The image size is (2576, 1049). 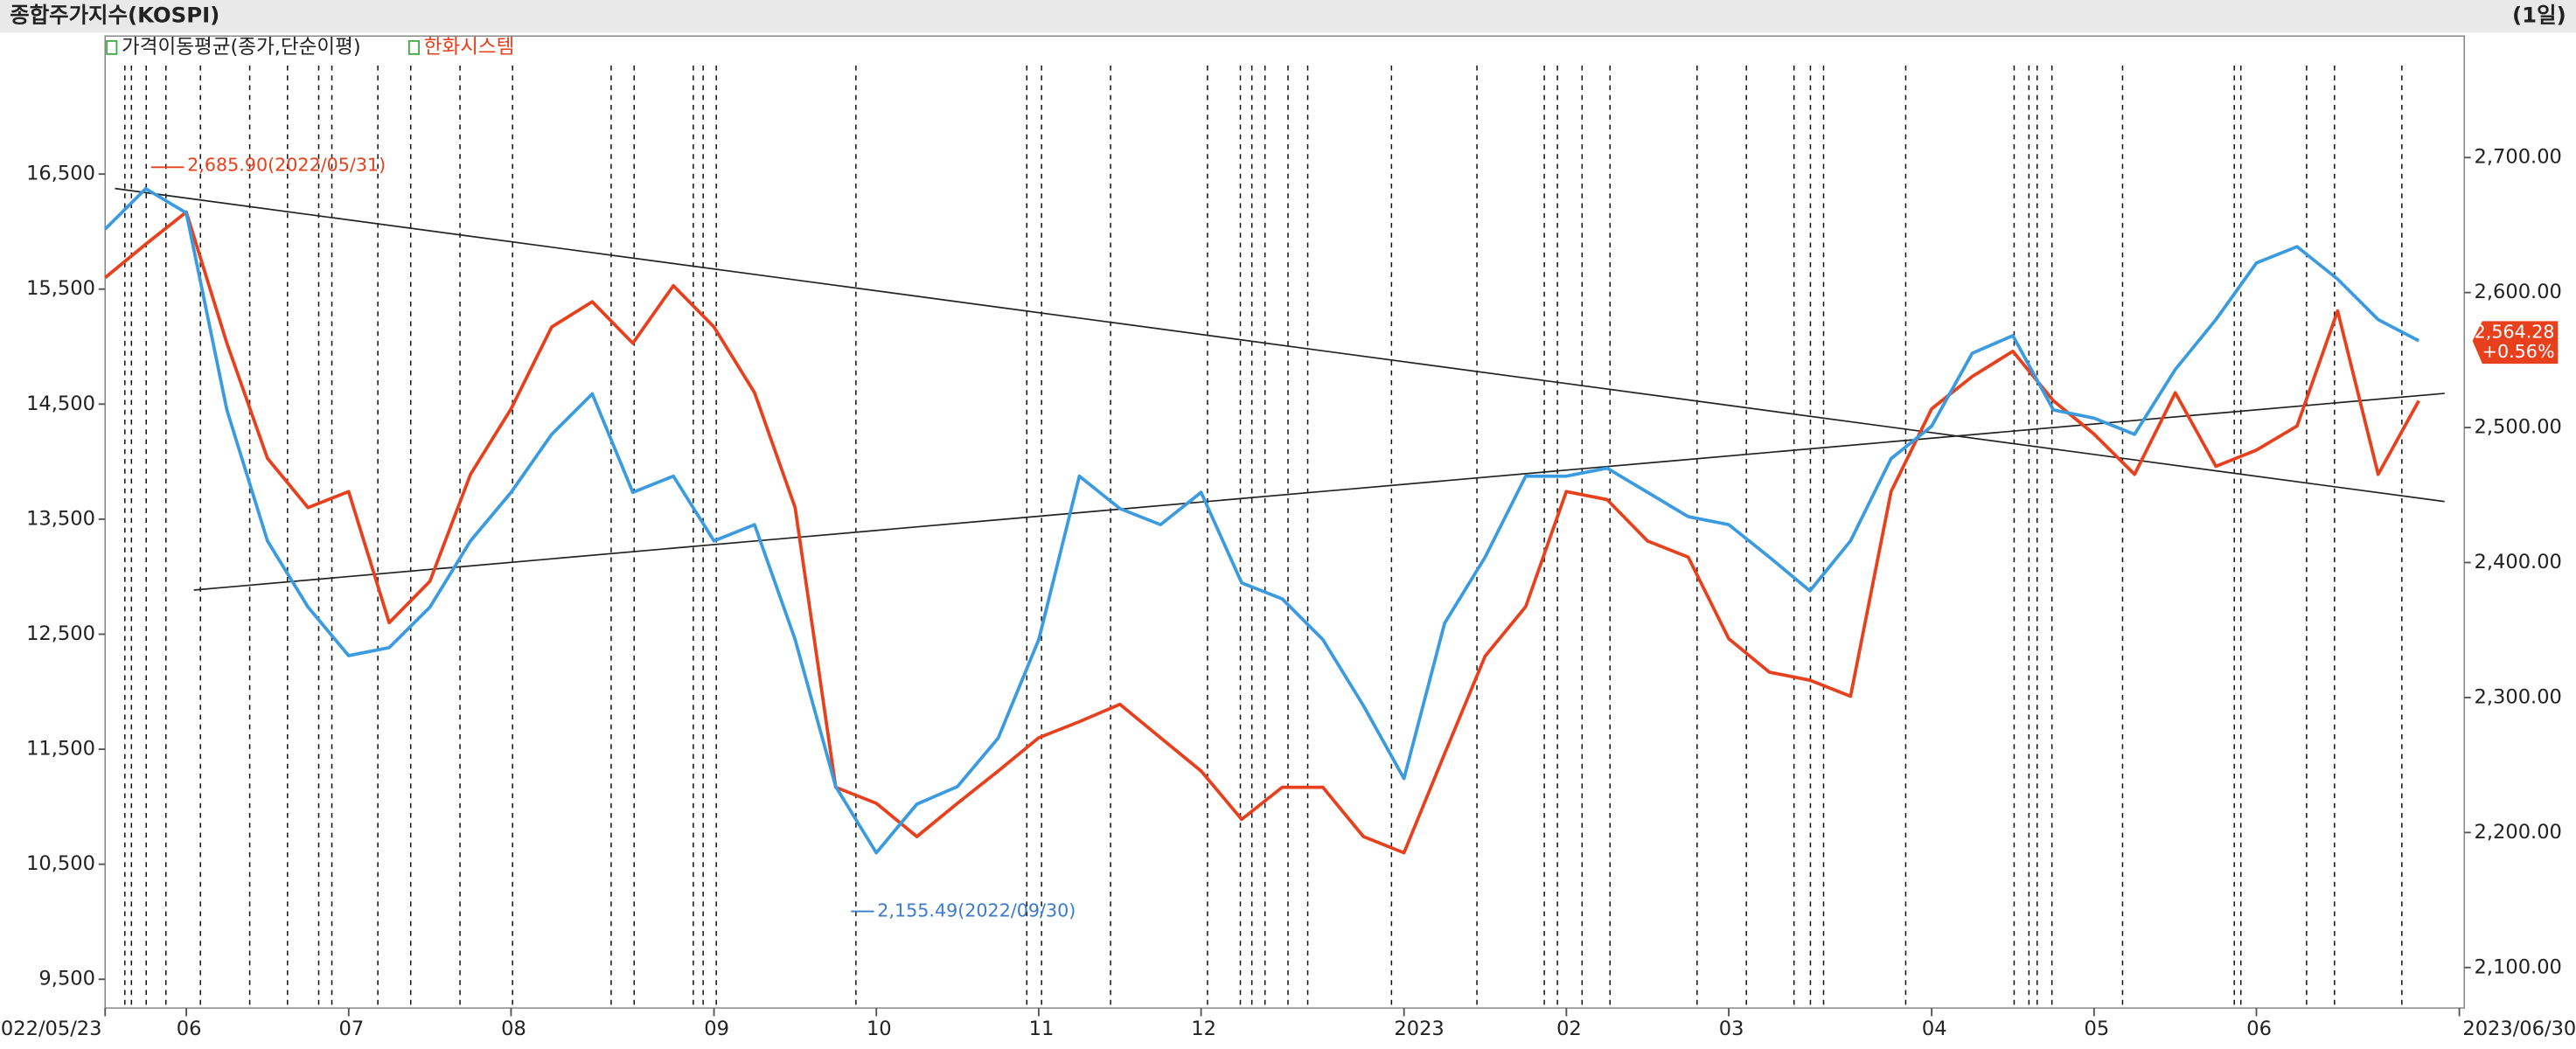 What do you see at coordinates (1203, 1029) in the screenshot?
I see `x-tick-label: 12` at bounding box center [1203, 1029].